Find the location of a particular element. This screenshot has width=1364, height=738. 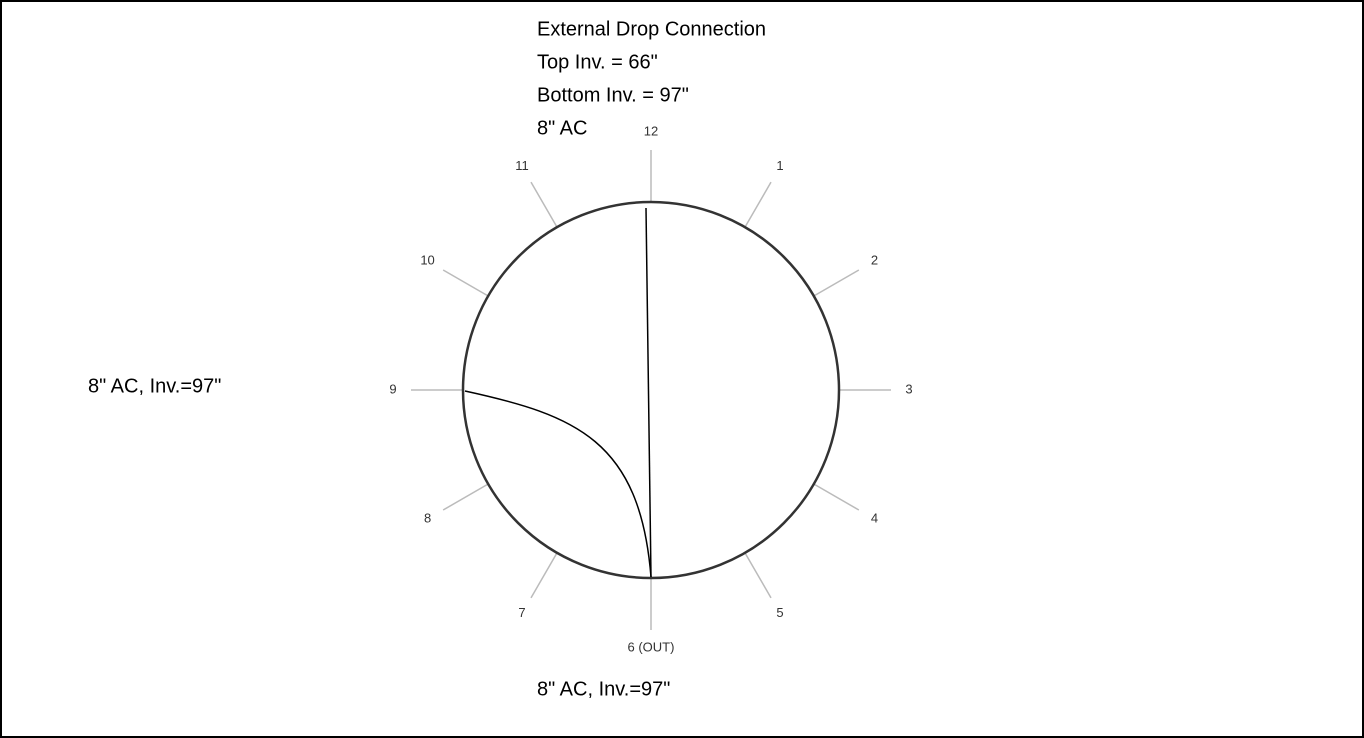

drop-pipe is located at coordinates (648, 392).